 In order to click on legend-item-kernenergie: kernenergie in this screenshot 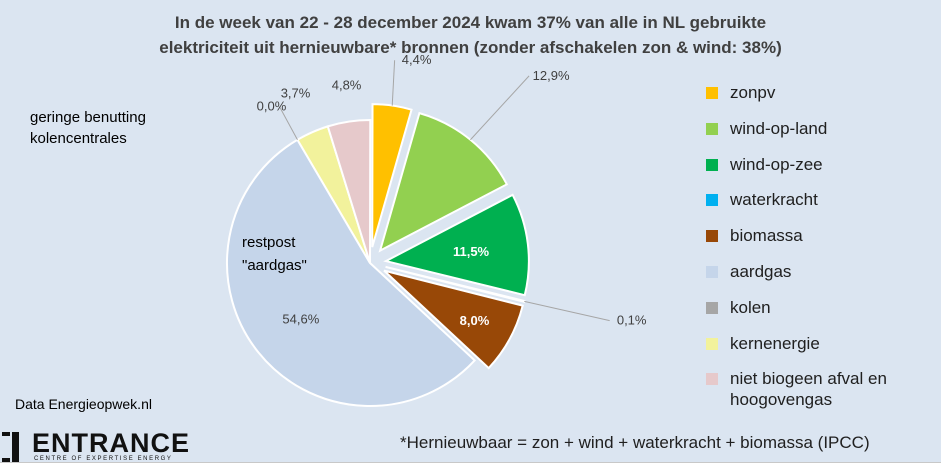, I will do `click(796, 351)`.